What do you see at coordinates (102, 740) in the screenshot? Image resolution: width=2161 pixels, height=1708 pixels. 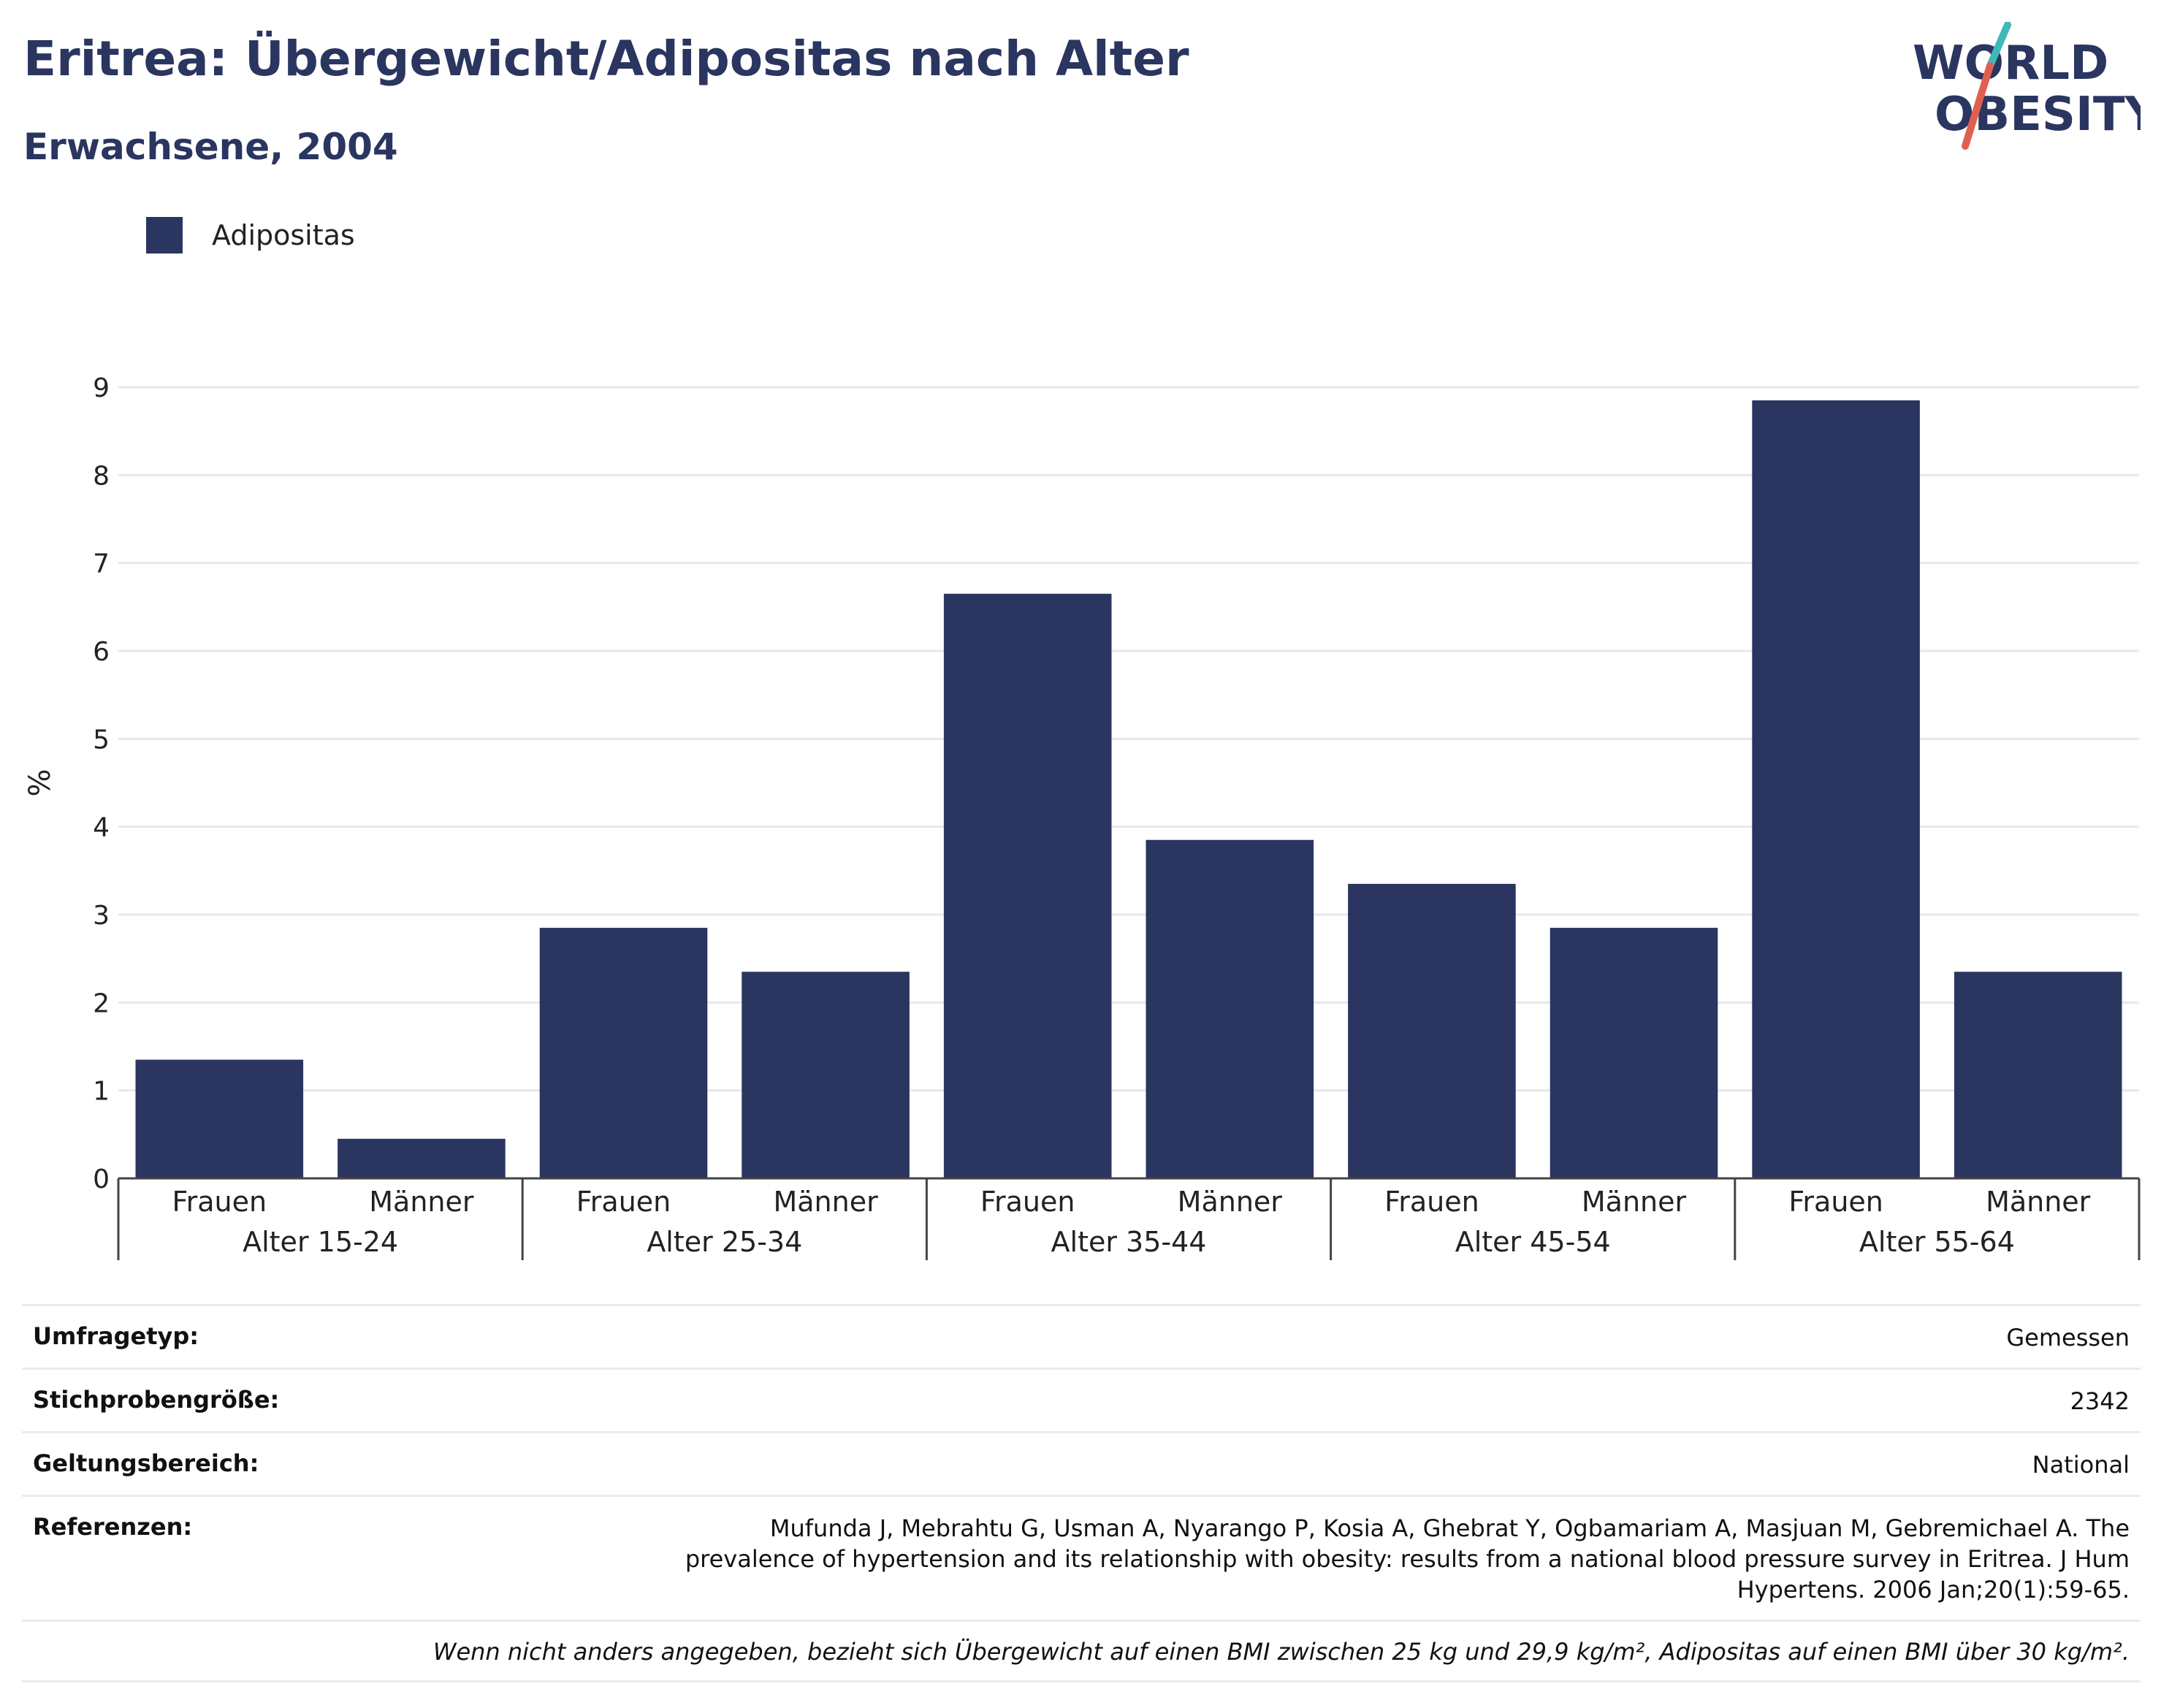 I see `y-tick-label: 5` at bounding box center [102, 740].